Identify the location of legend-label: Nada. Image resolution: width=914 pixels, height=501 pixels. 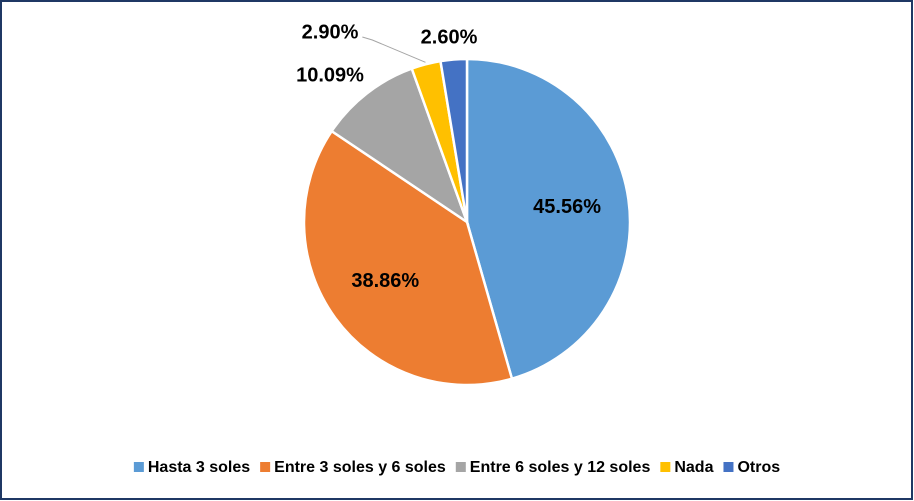
(693, 467).